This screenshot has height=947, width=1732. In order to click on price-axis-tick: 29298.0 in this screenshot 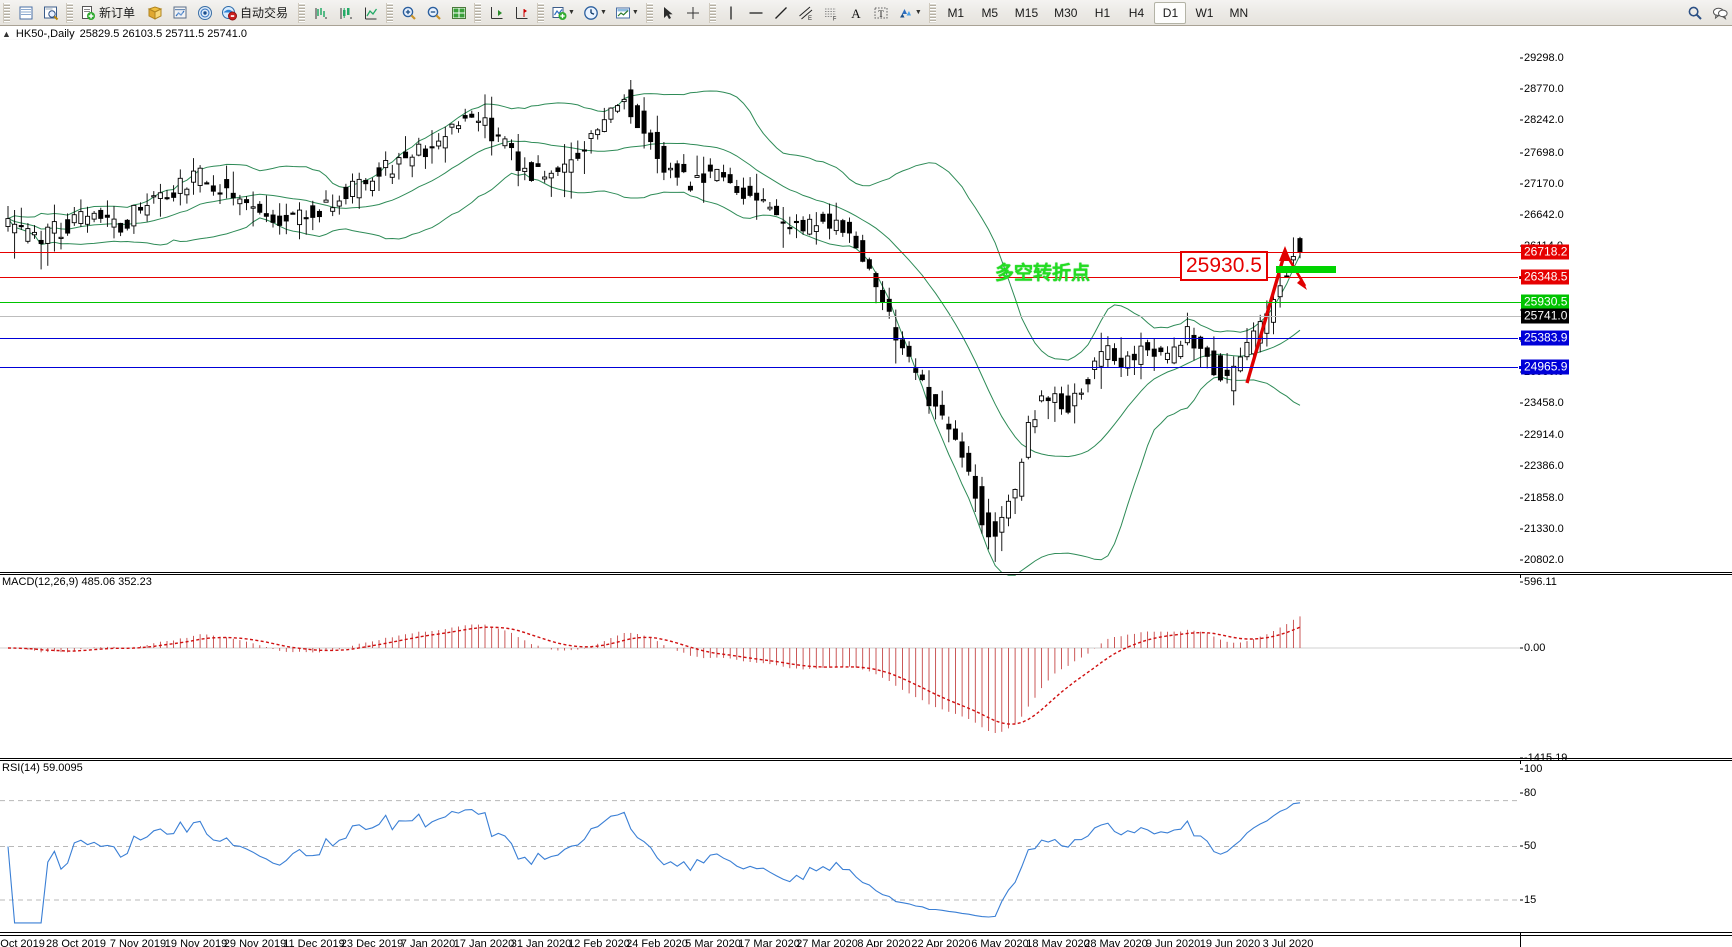, I will do `click(1542, 58)`.